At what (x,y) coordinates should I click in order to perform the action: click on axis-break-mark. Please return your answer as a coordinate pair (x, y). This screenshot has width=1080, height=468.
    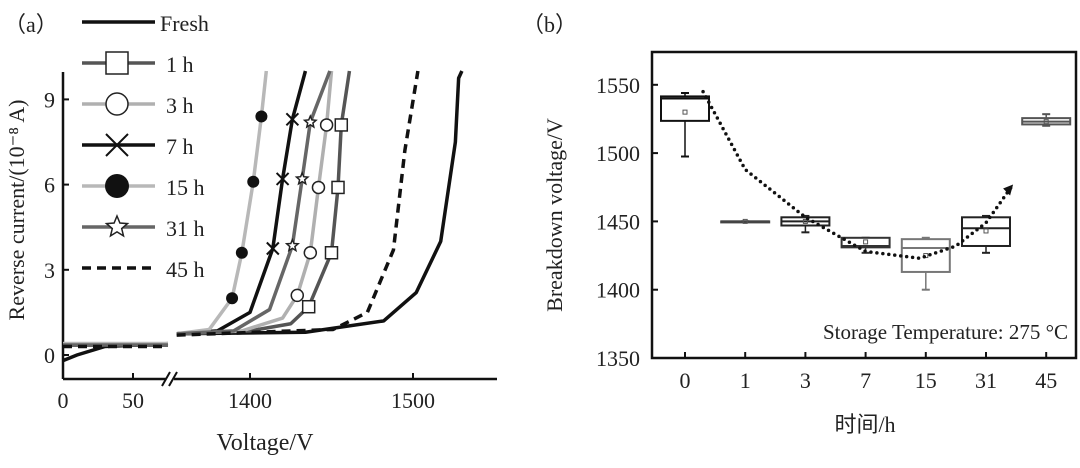
    Looking at the image, I should click on (169, 379).